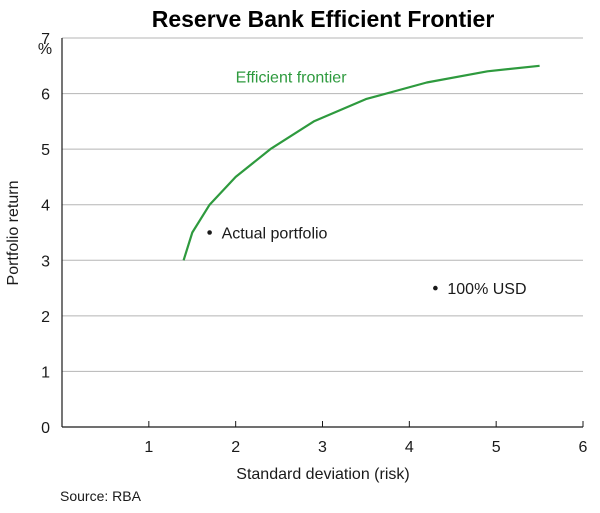 Image resolution: width=600 pixels, height=513 pixels. Describe the element at coordinates (486, 289) in the screenshot. I see `point-label: 100% USD` at that location.